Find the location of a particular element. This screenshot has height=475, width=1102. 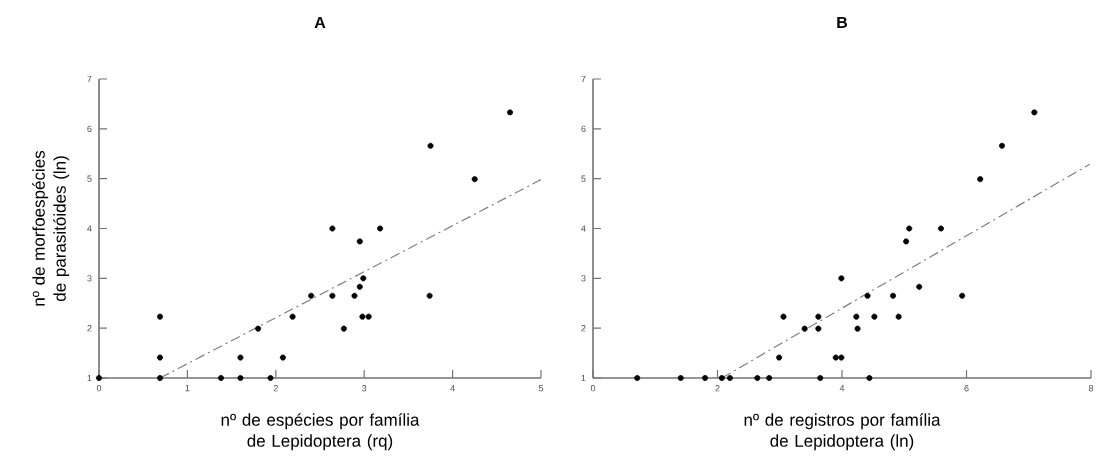

x-tick-label: 3 is located at coordinates (364, 388).